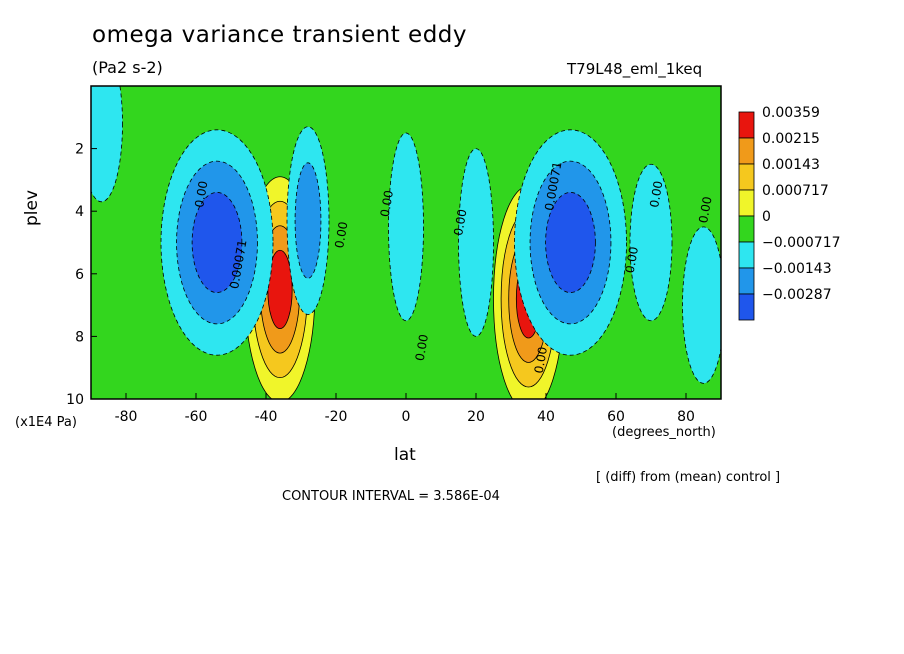  Describe the element at coordinates (664, 432) in the screenshot. I see `x-axis-units: (degrees_north)` at that location.